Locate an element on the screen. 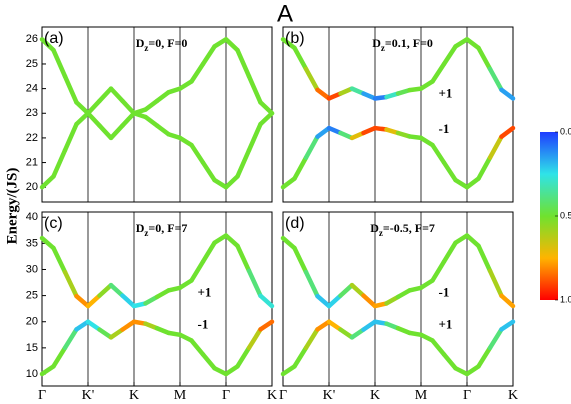  y-tick-label: 22 is located at coordinates (32, 138).